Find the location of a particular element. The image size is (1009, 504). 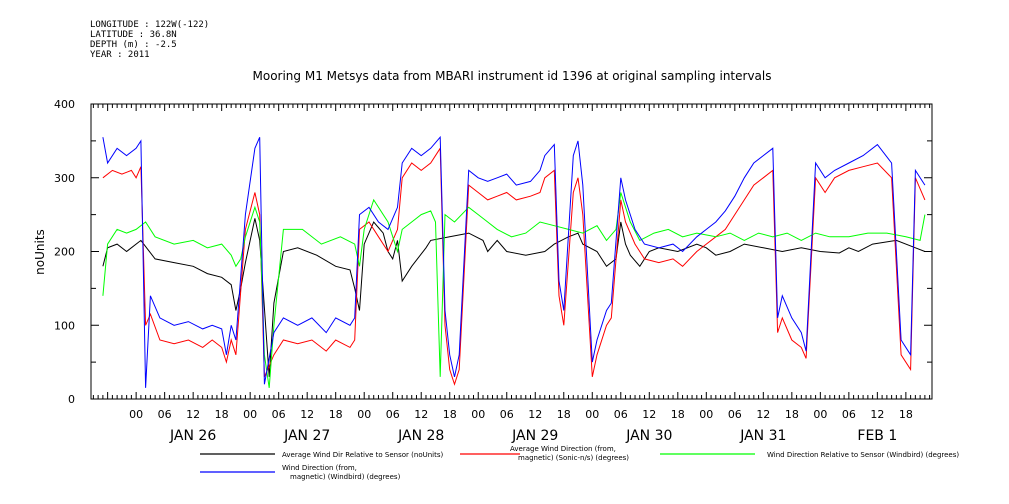

y-tick-label: 0 is located at coordinates (71, 399).